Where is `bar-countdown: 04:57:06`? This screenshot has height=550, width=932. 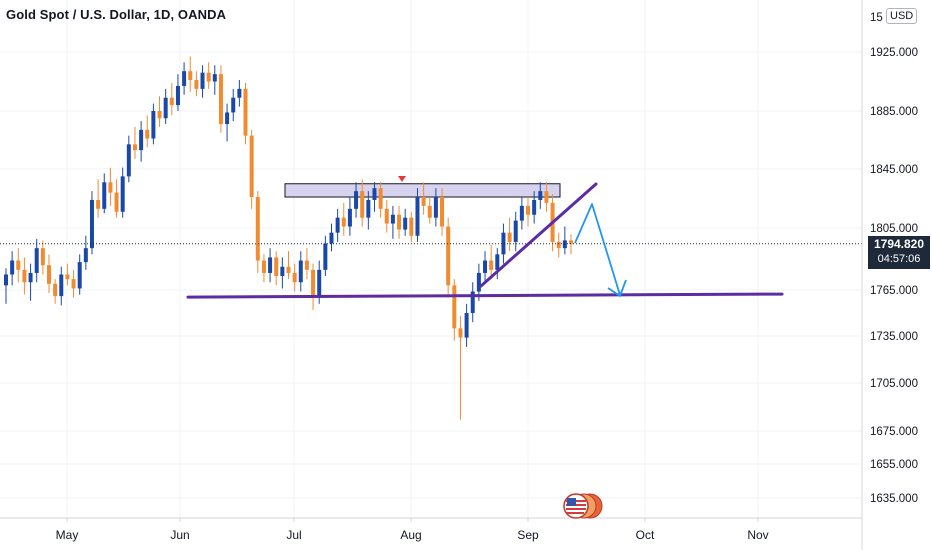
bar-countdown: 04:57:06 is located at coordinates (899, 259).